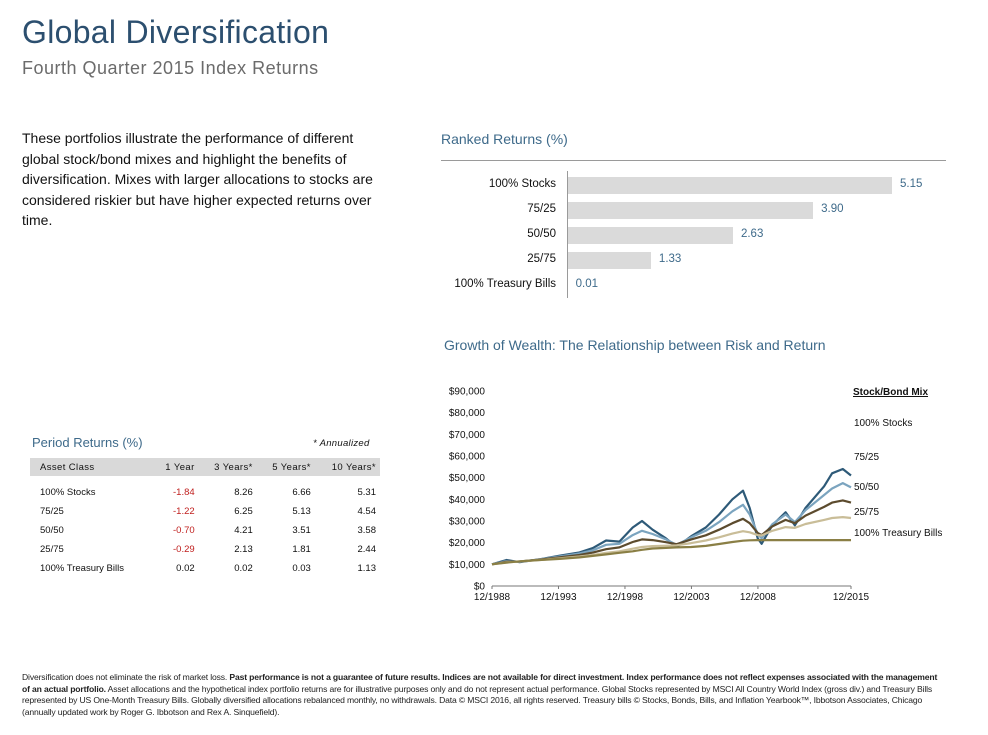  I want to click on y-tick-label: $90,000, so click(467, 392).